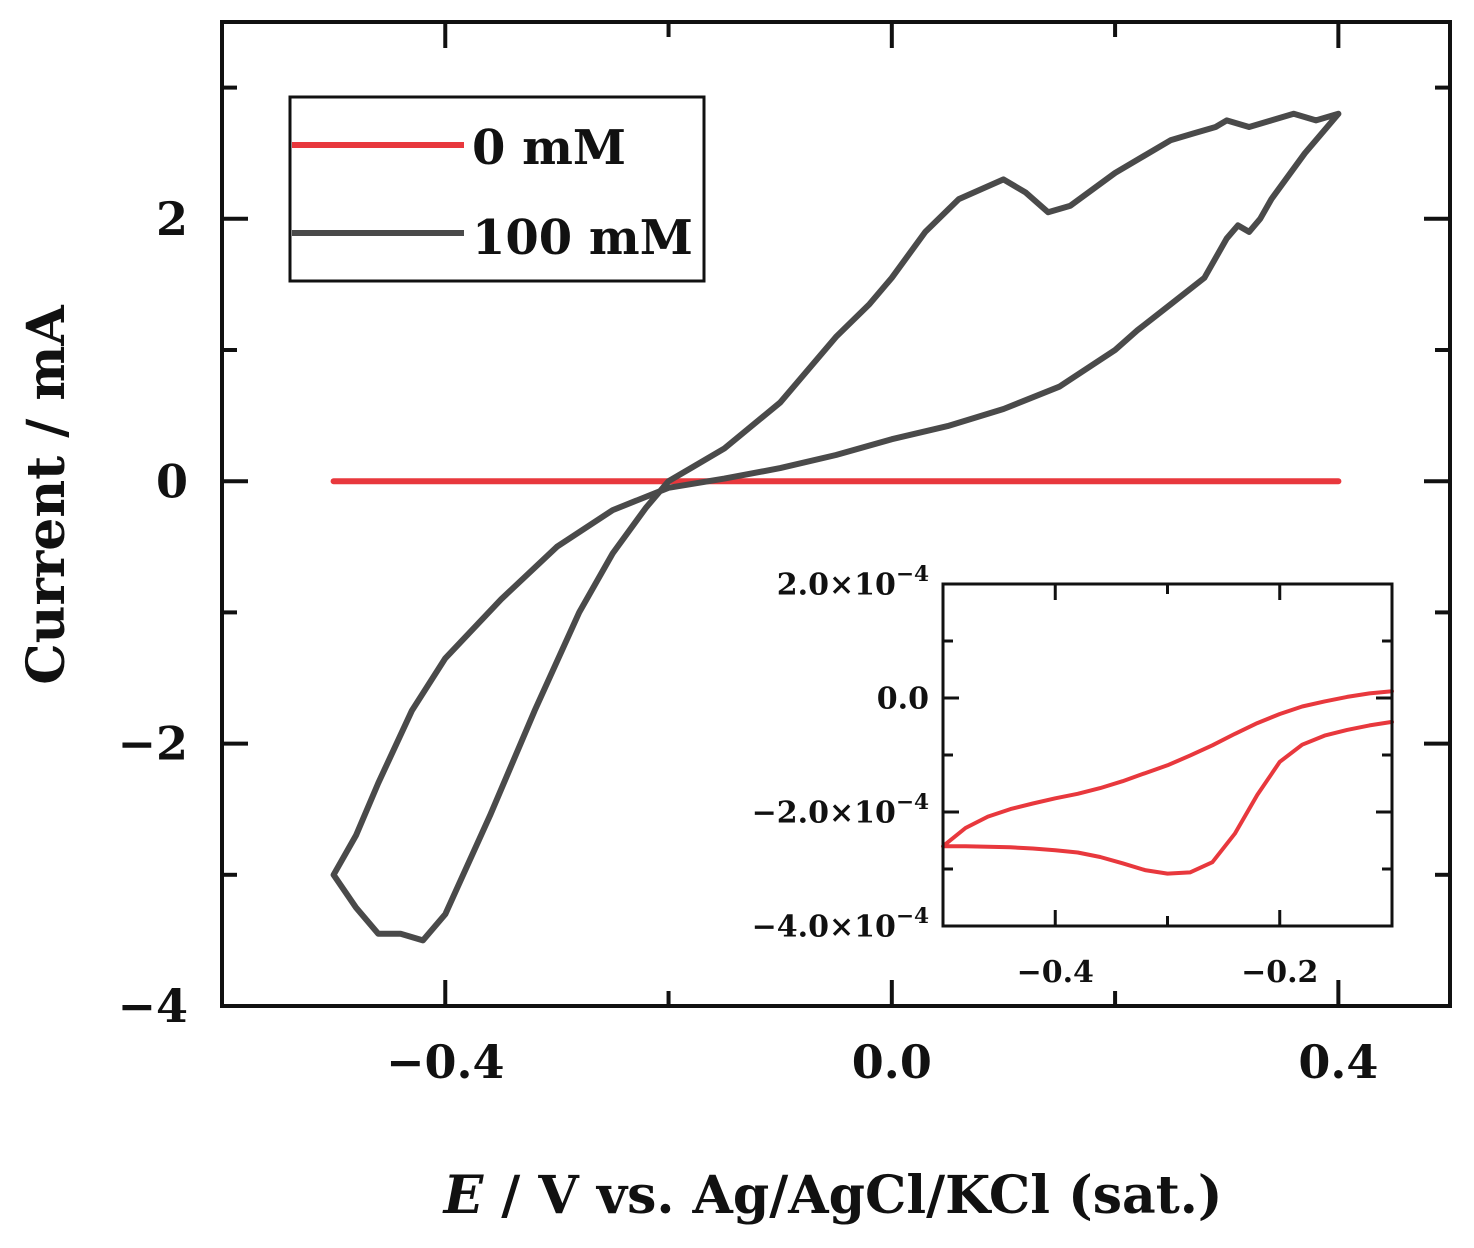 The width and height of the screenshot is (1474, 1248). What do you see at coordinates (840, 924) in the screenshot?
I see `inset-y-tick-label-m0p0004: −4.0×10⁻⁴` at bounding box center [840, 924].